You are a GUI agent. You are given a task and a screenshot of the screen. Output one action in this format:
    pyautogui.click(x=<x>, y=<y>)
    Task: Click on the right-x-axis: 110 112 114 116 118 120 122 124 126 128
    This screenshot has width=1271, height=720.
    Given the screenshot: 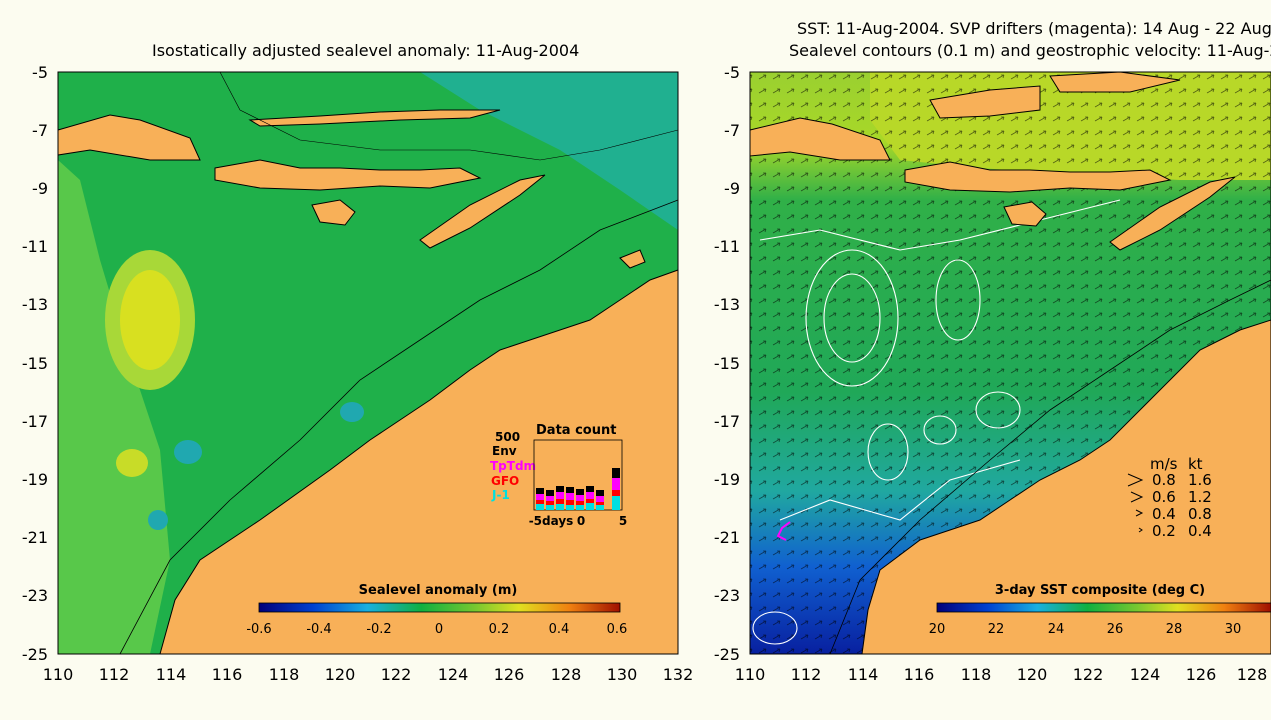 What is the action you would take?
    pyautogui.click(x=1001, y=674)
    